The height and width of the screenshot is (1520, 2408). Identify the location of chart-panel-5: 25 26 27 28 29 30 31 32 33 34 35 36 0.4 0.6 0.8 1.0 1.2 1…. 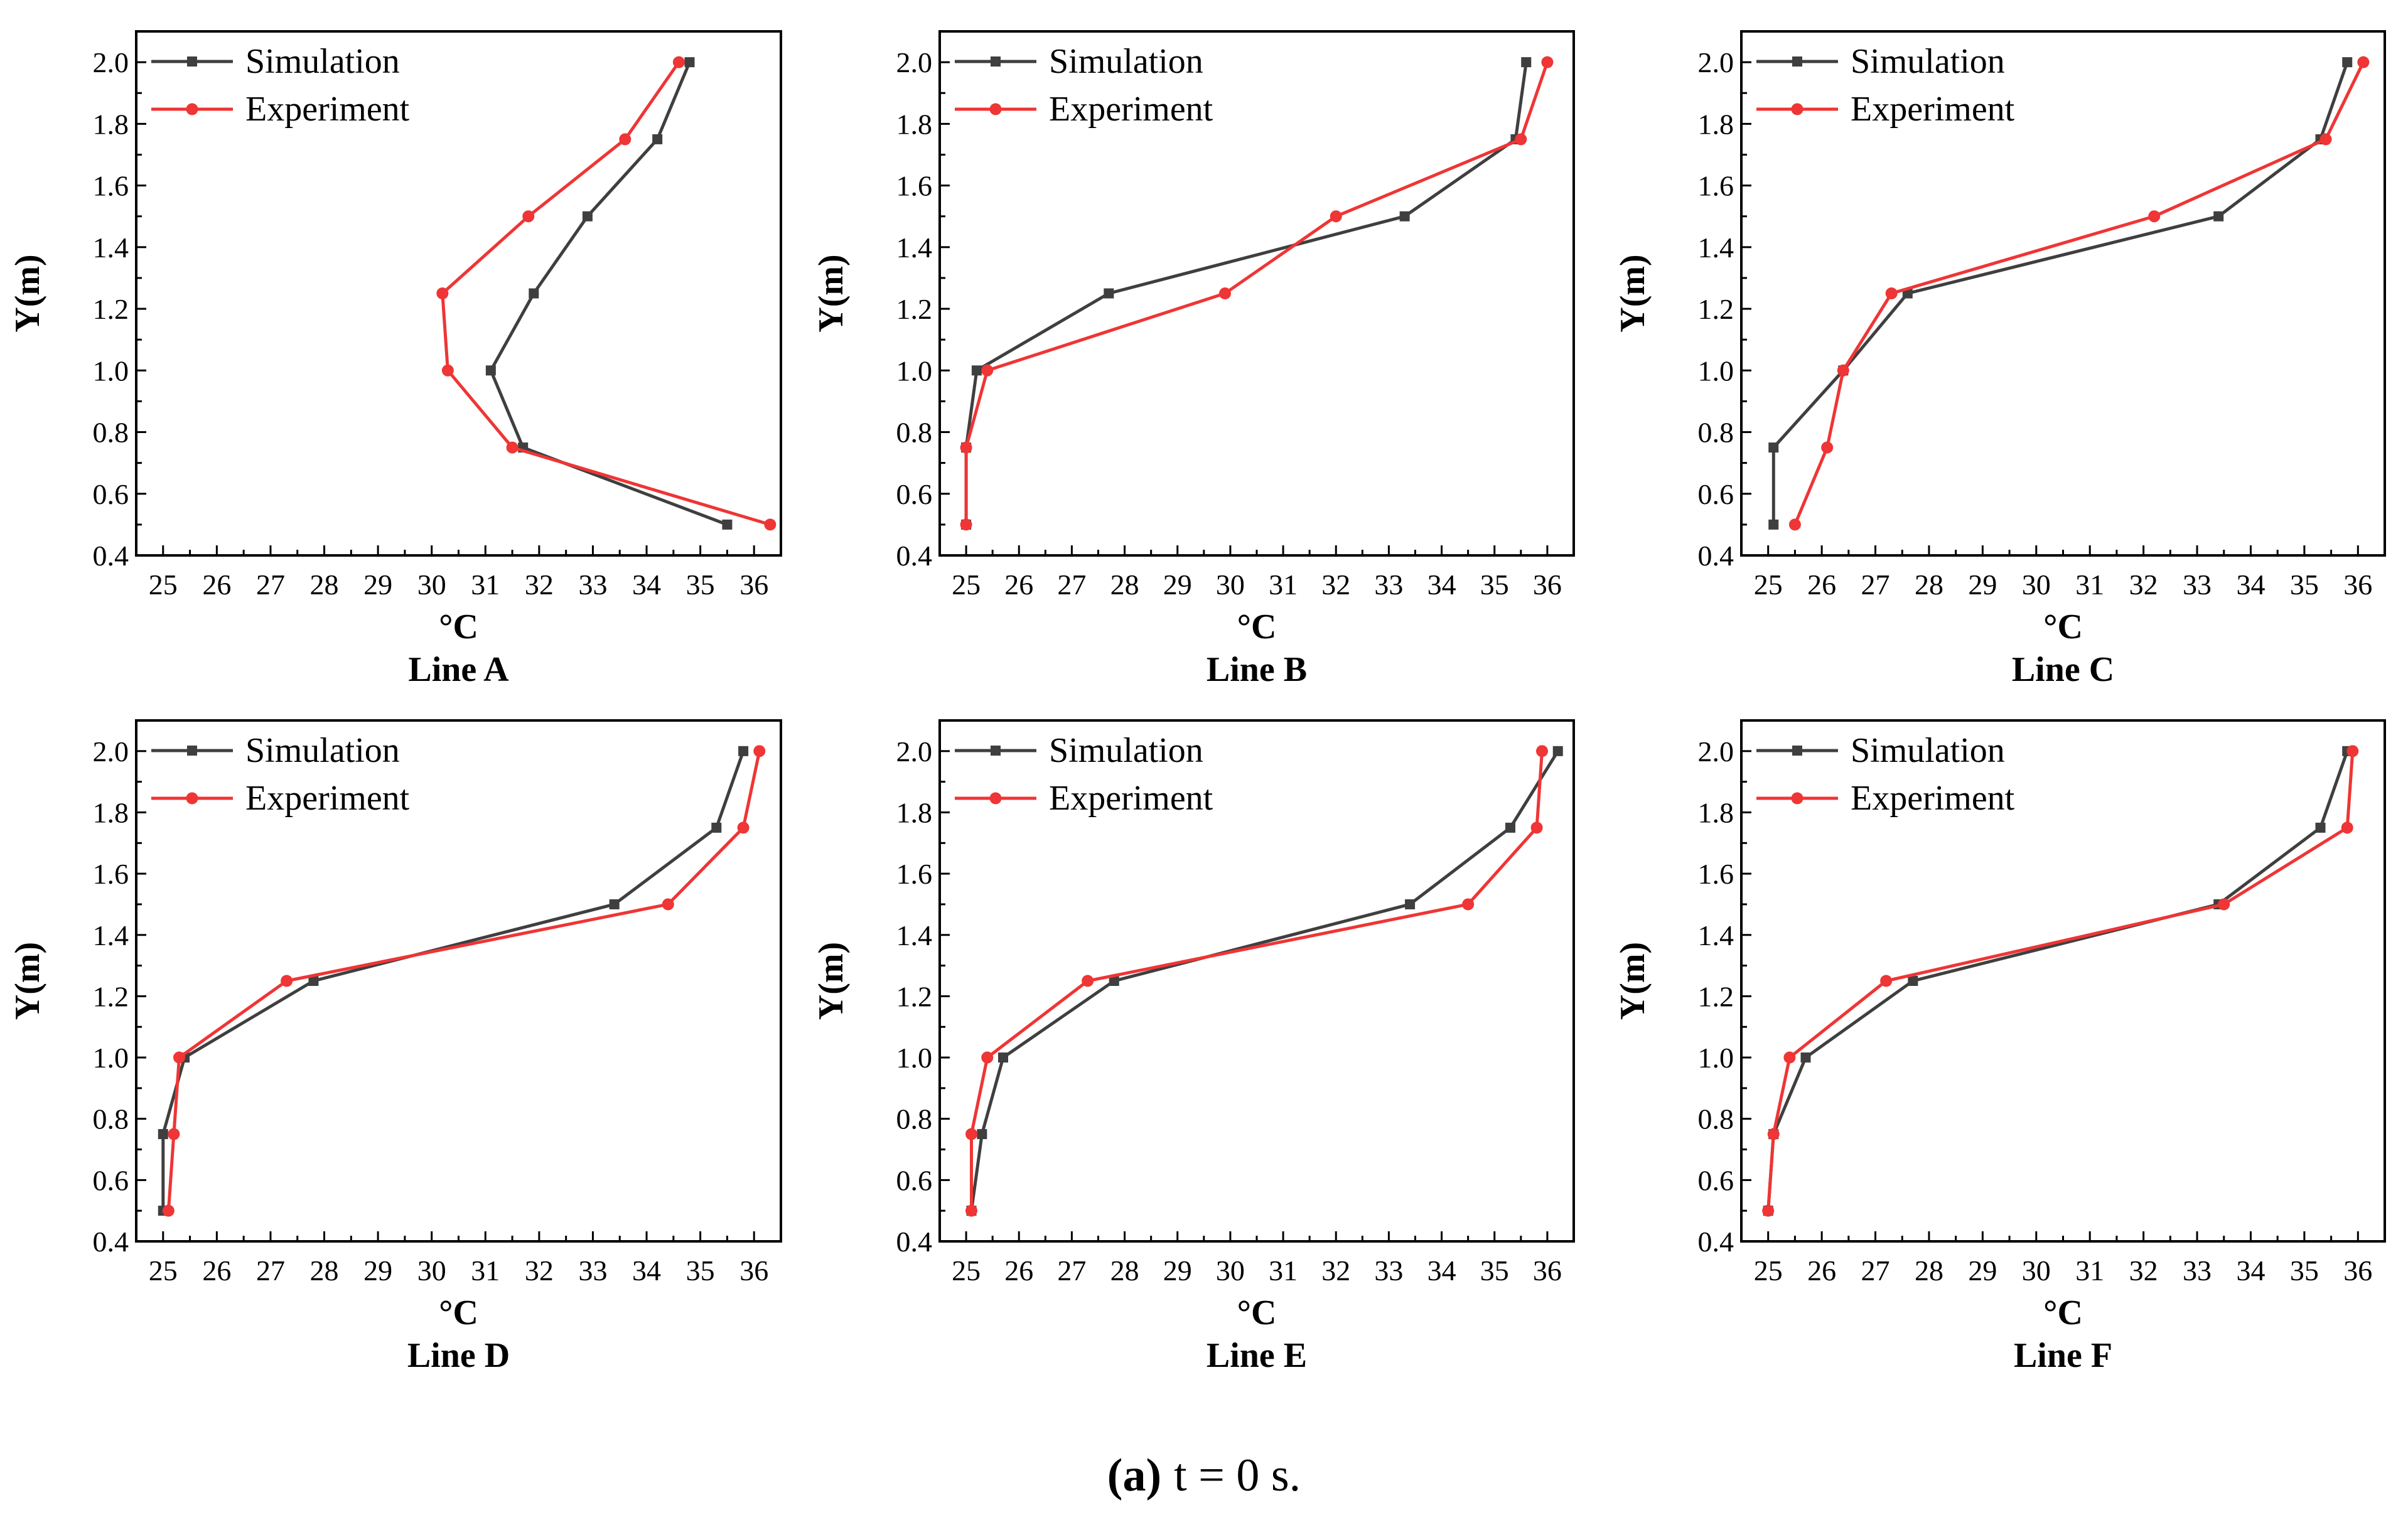
(1193, 1047).